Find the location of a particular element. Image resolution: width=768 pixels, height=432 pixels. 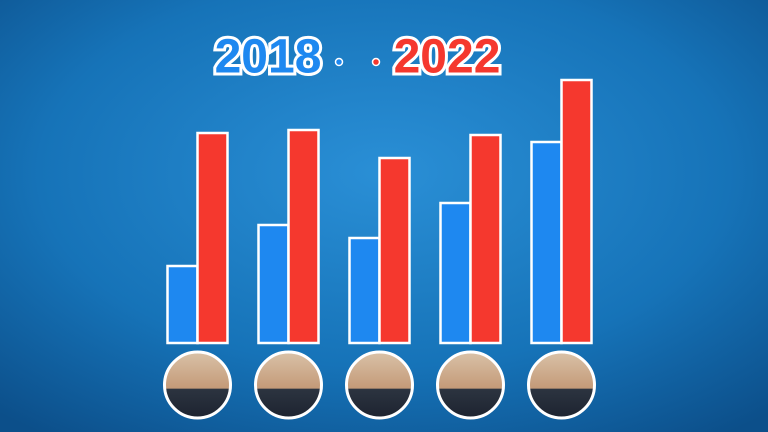

photos is located at coordinates (379, 385).